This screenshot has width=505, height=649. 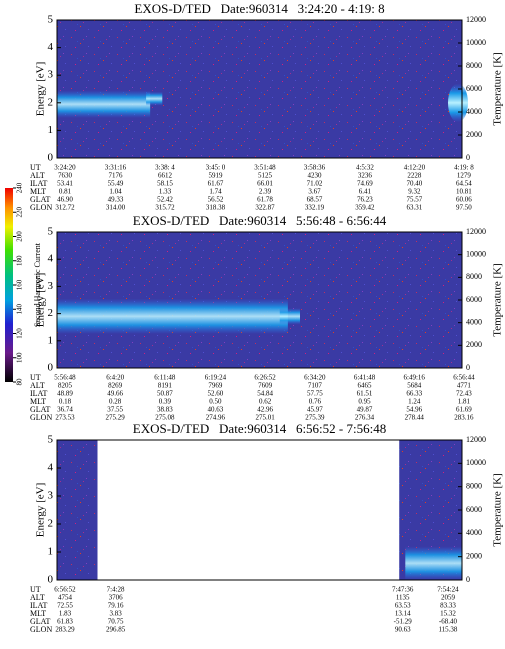 What do you see at coordinates (65, 184) in the screenshot?
I see `table-cell: 53.41` at bounding box center [65, 184].